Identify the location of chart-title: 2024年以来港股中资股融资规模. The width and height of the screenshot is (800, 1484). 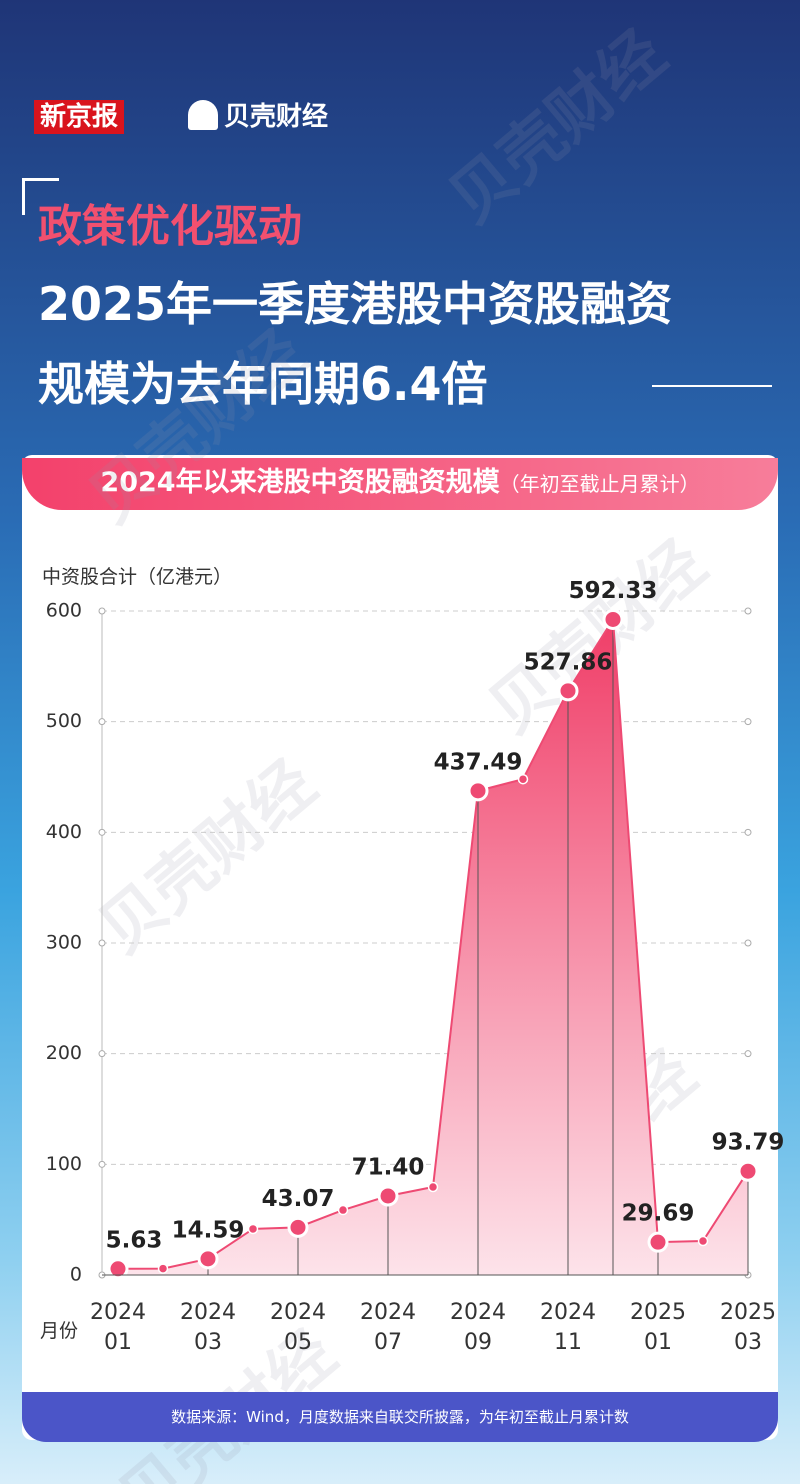
(300, 482).